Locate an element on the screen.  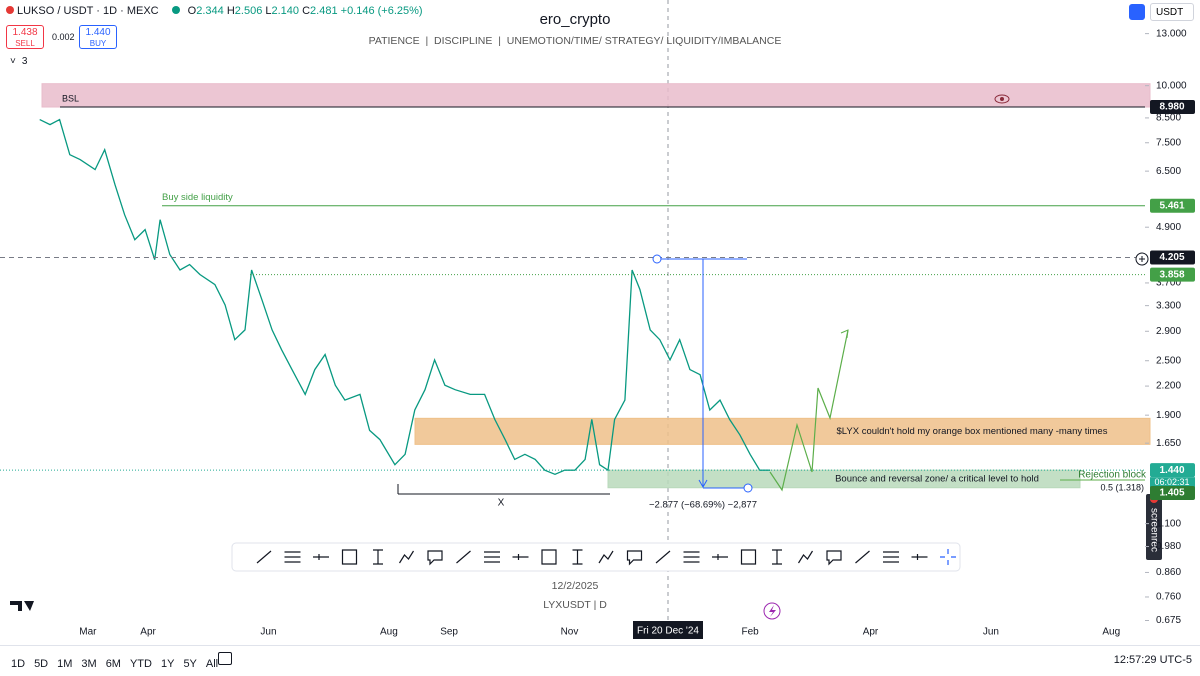
y-tick-label: 7.500 is located at coordinates (1168, 142).